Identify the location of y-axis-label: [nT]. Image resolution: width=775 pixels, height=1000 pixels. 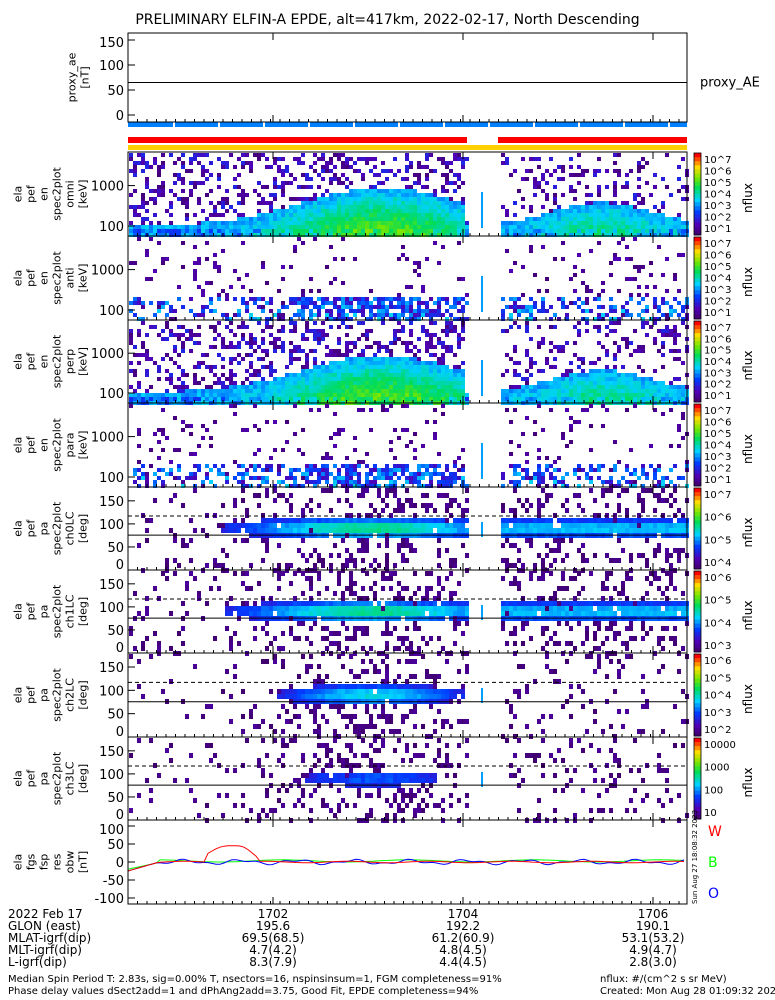
(85, 77).